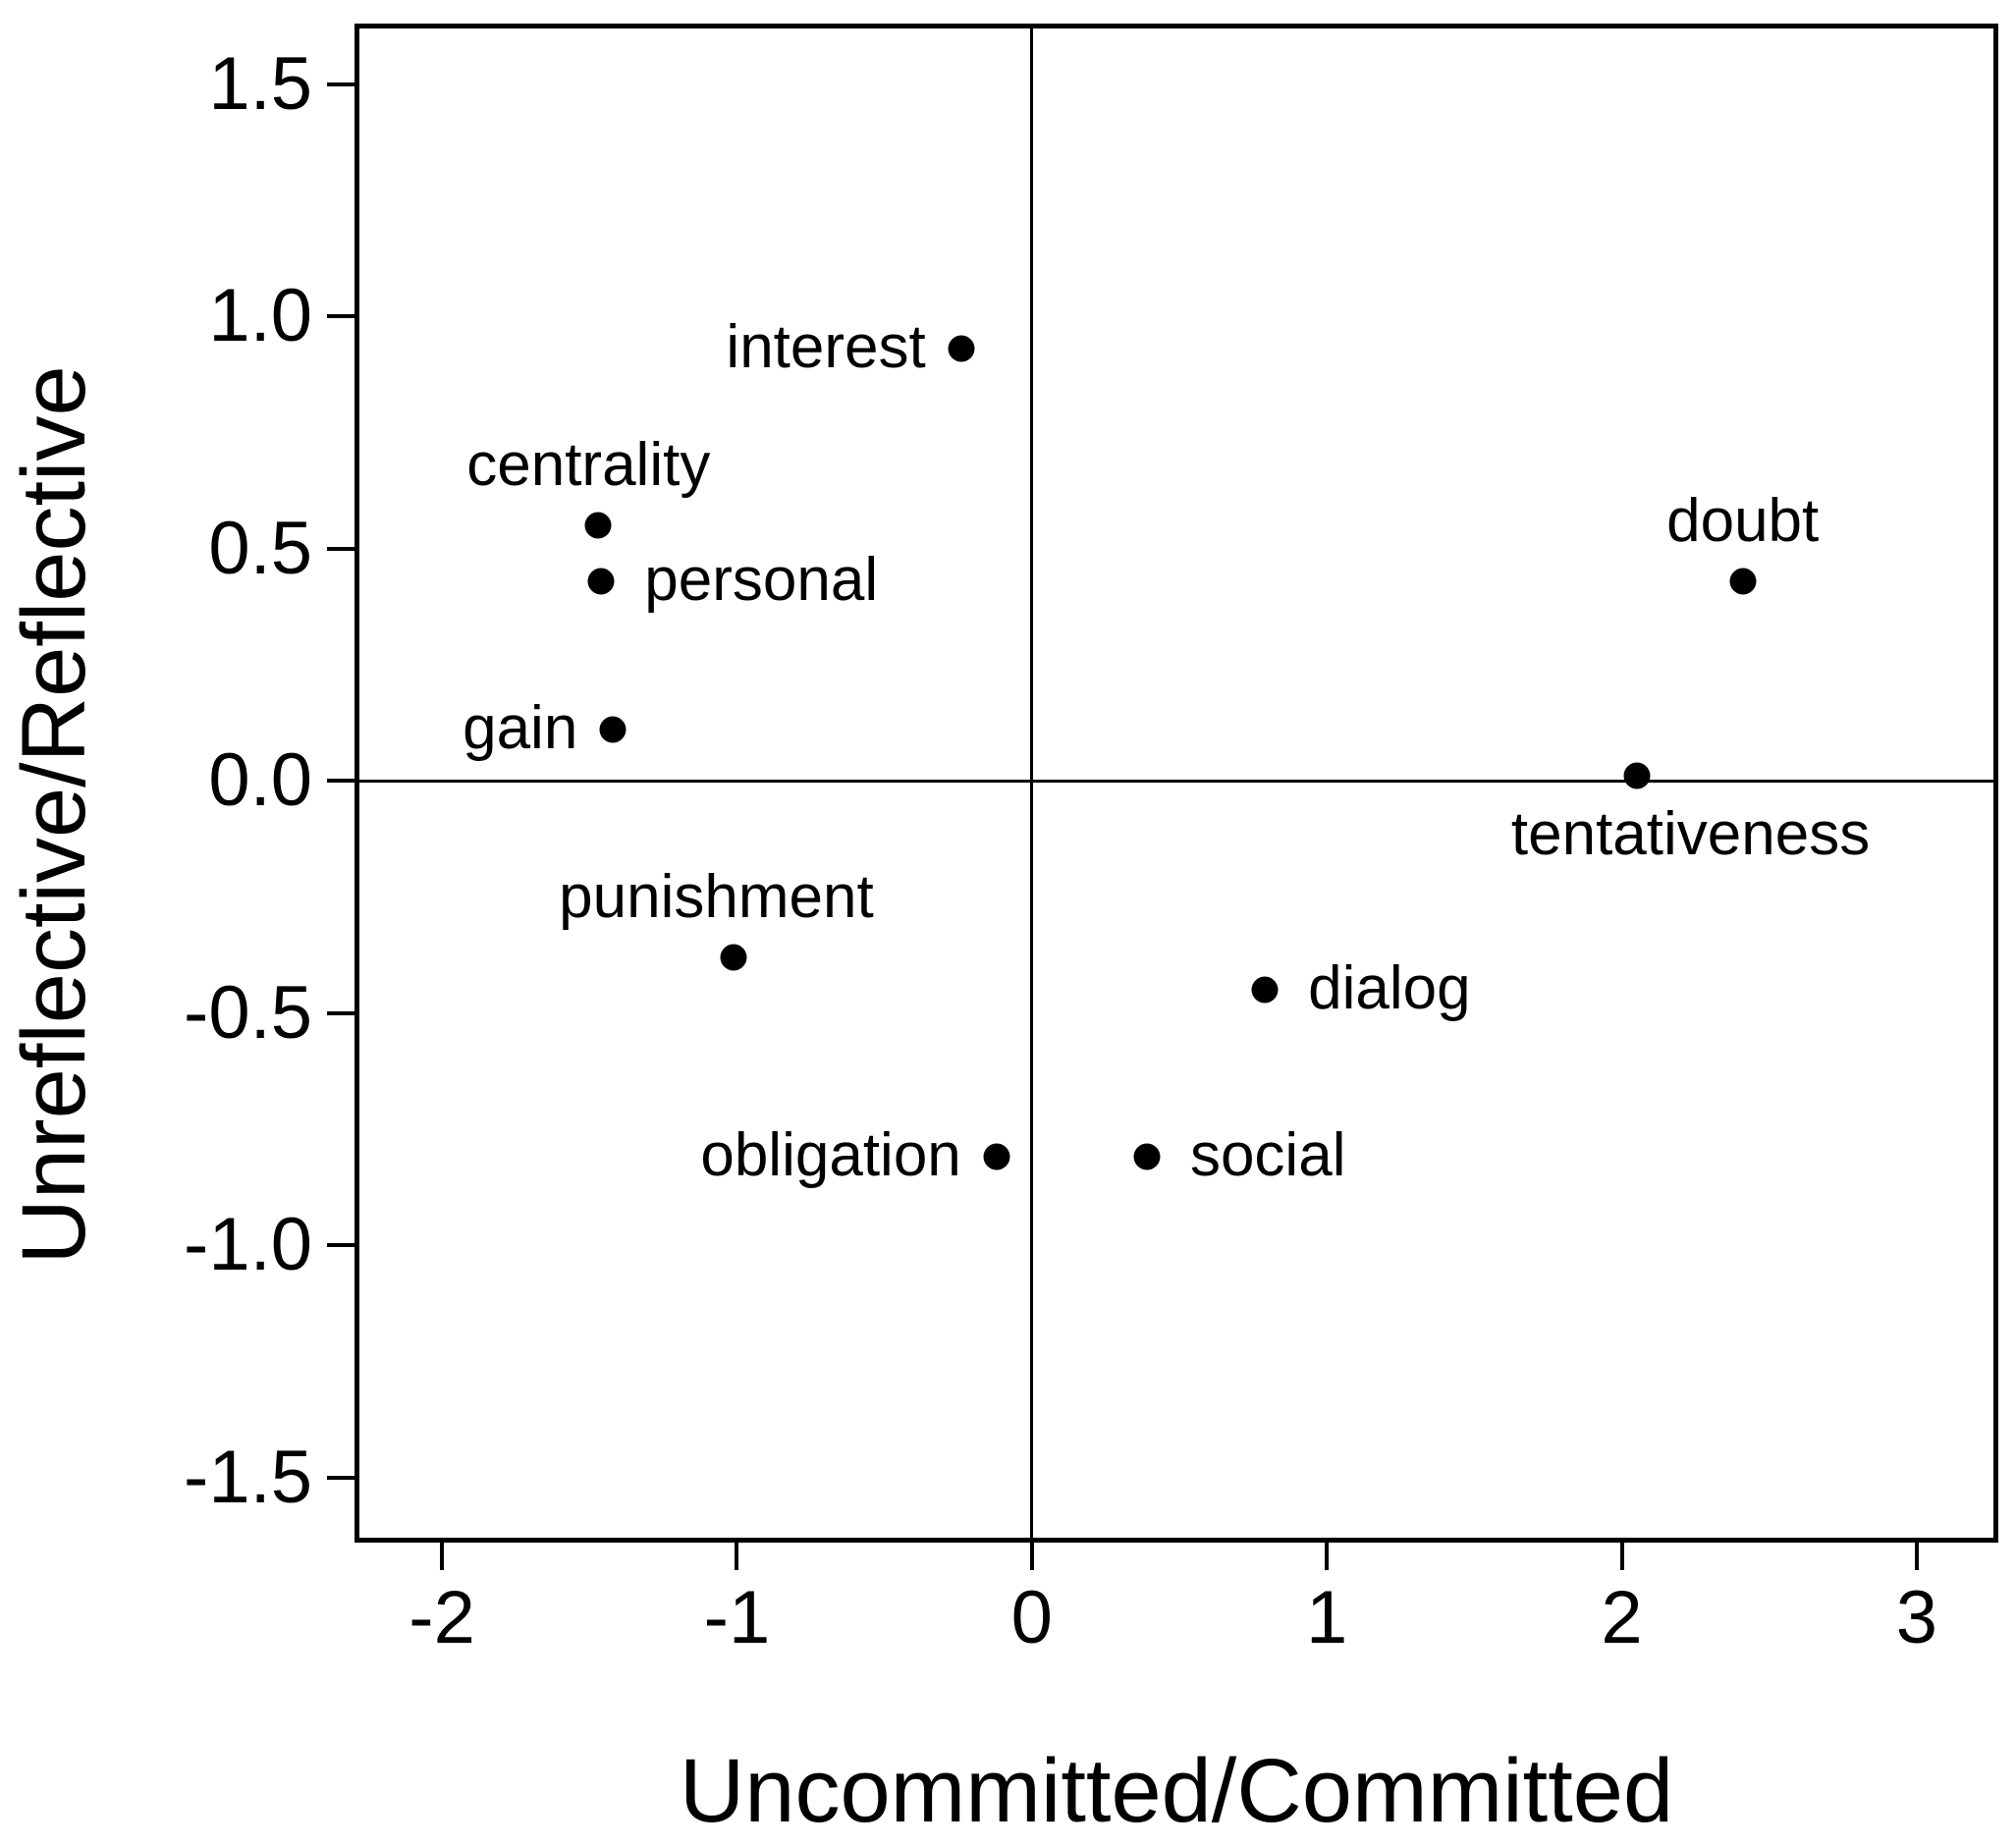  Describe the element at coordinates (54, 815) in the screenshot. I see `y-axis-title: Unreflective/Reflective` at that location.